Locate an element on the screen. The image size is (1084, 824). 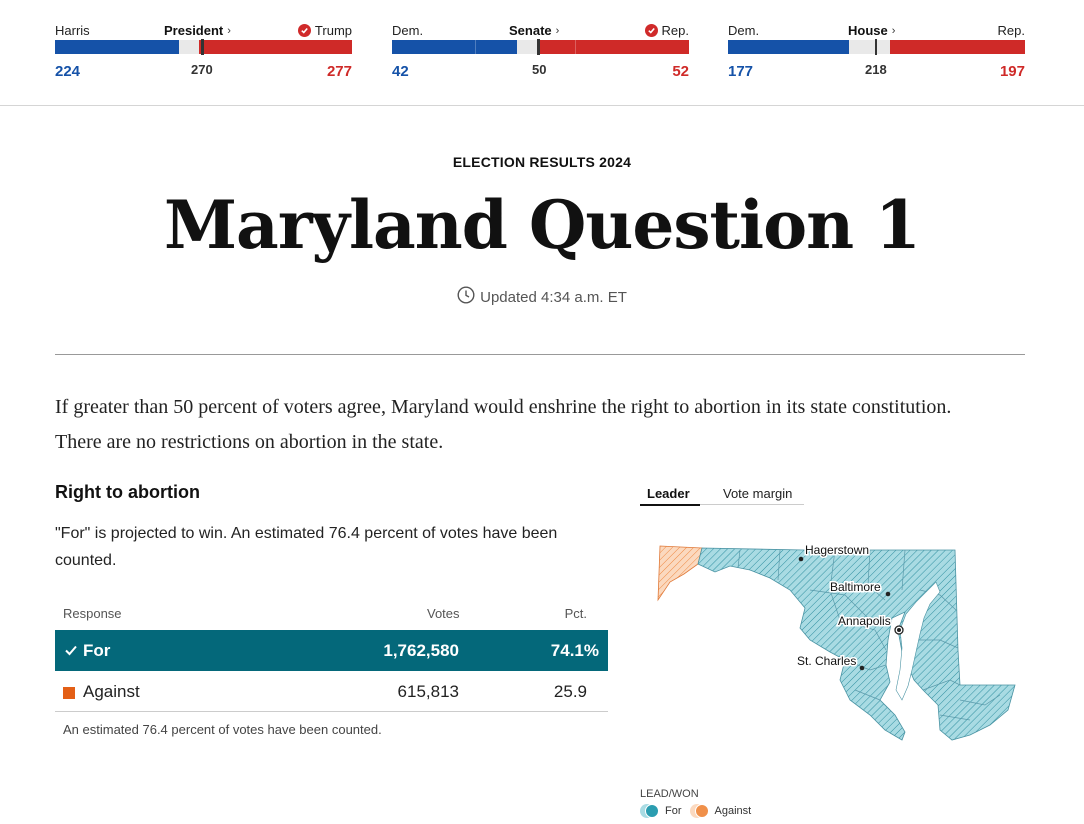
page-title: Maryland Question 1 is located at coordinates (542, 225).